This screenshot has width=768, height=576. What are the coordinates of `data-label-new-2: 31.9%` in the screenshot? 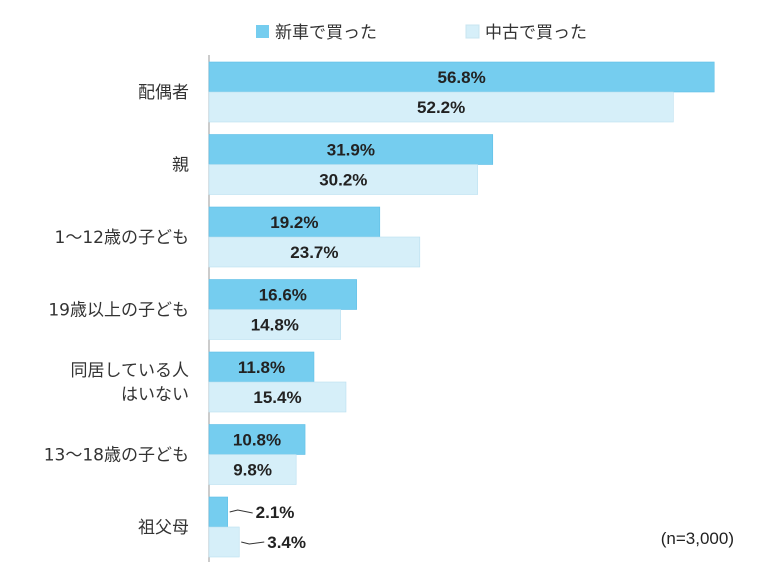 It's located at (351, 150).